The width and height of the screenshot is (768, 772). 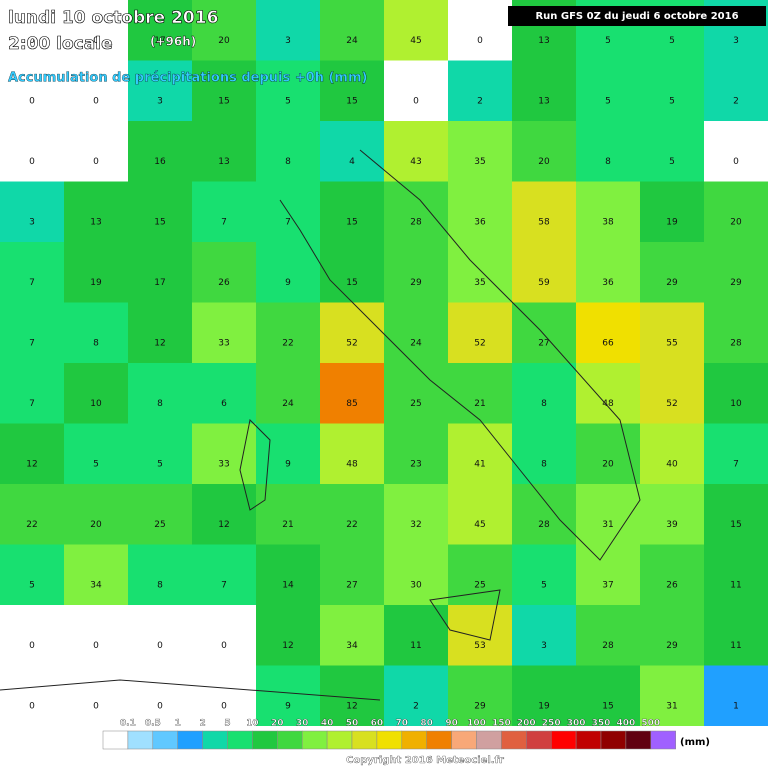 I want to click on precip-value: 40, so click(x=672, y=464).